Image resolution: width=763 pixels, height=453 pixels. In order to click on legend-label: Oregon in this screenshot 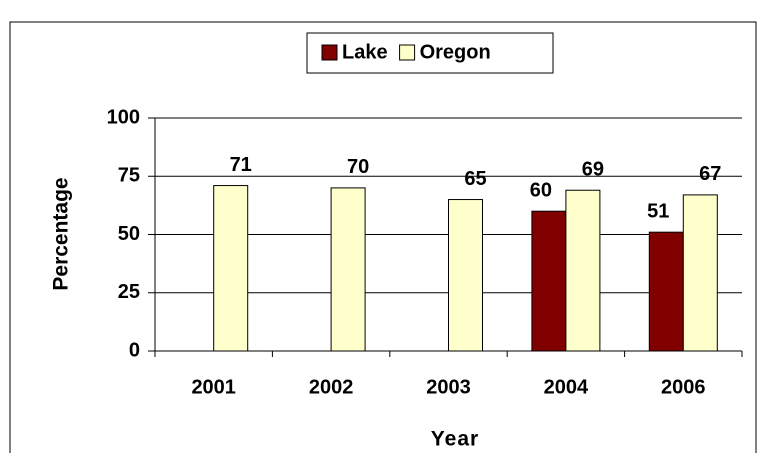, I will do `click(455, 52)`.